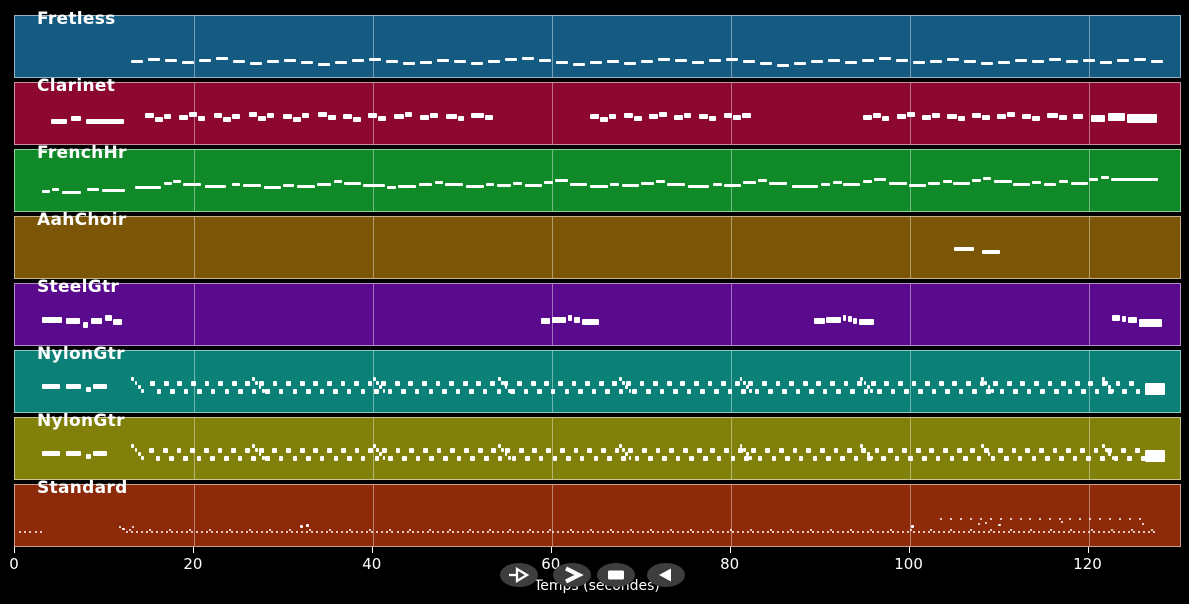 Image resolution: width=1189 pixels, height=604 pixels. What do you see at coordinates (597, 445) in the screenshot?
I see `track-band-nylongtr-6: NylonGtr` at bounding box center [597, 445].